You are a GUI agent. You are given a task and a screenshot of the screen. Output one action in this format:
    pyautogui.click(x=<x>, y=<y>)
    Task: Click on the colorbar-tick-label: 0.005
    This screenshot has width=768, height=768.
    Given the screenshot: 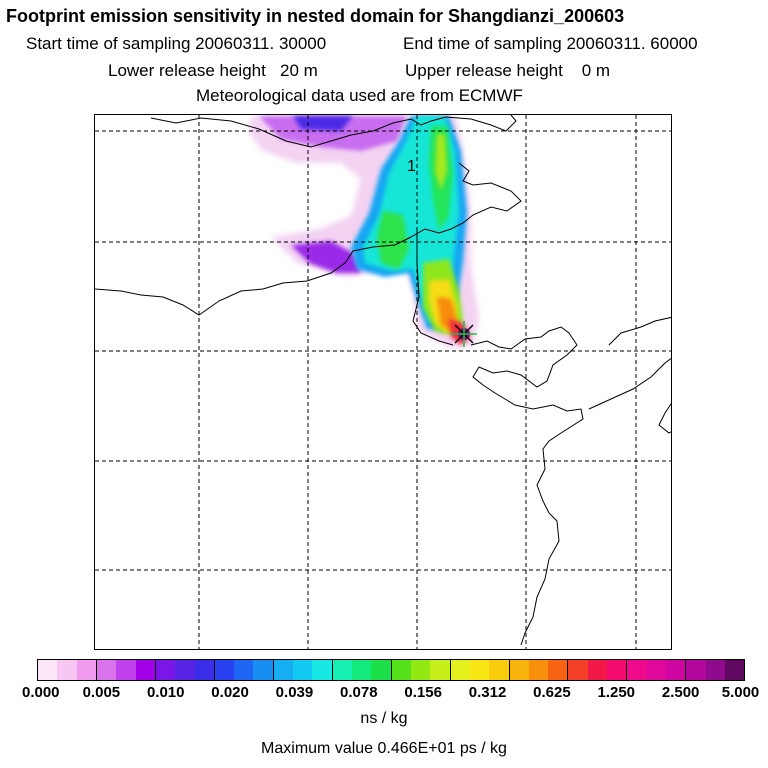 What is the action you would take?
    pyautogui.click(x=101, y=692)
    